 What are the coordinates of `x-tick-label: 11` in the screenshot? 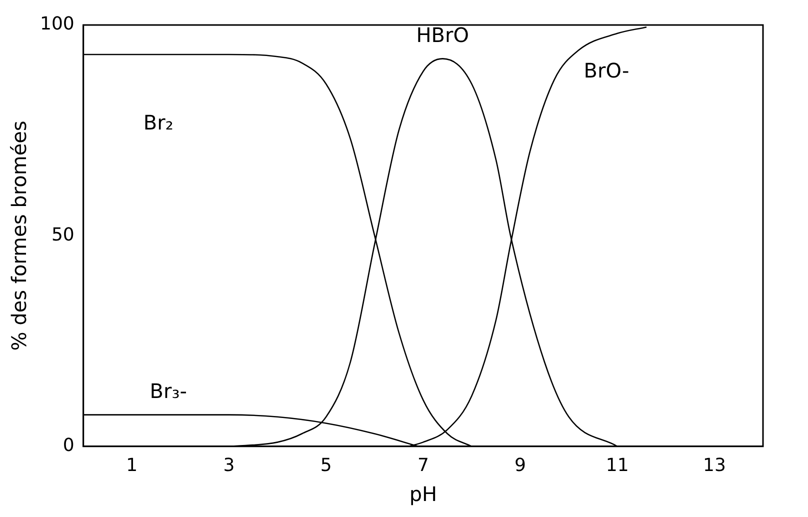 It's located at (617, 465).